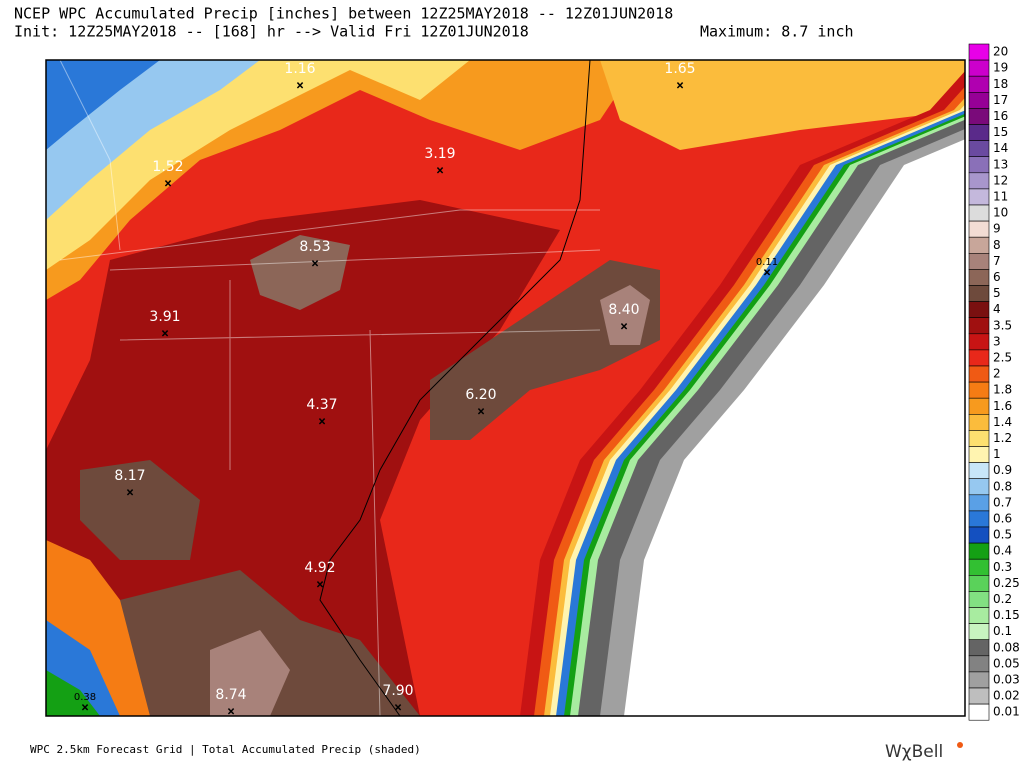 Image resolution: width=1024 pixels, height=772 pixels. I want to click on legend-label: 13, so click(1000, 164).